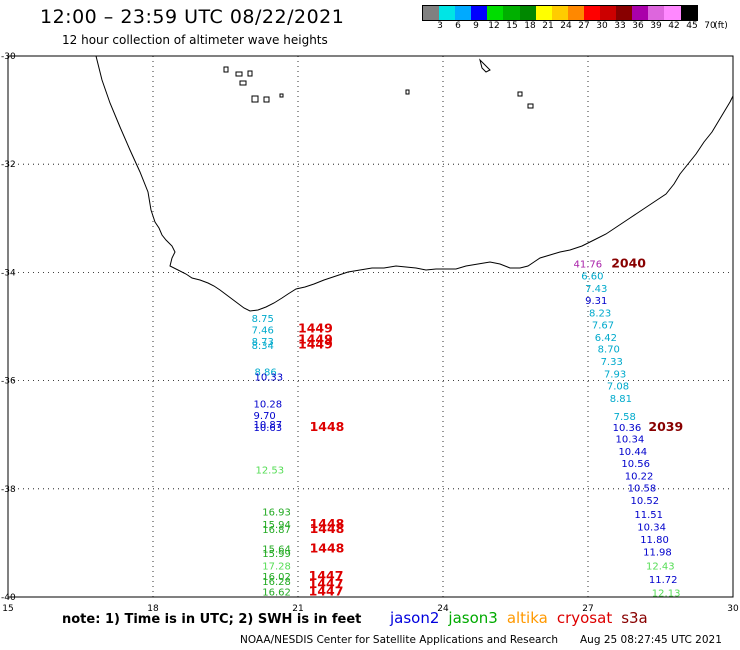 The height and width of the screenshot is (650, 740). Describe the element at coordinates (710, 26) in the screenshot. I see `color-scale-label: 70` at that location.